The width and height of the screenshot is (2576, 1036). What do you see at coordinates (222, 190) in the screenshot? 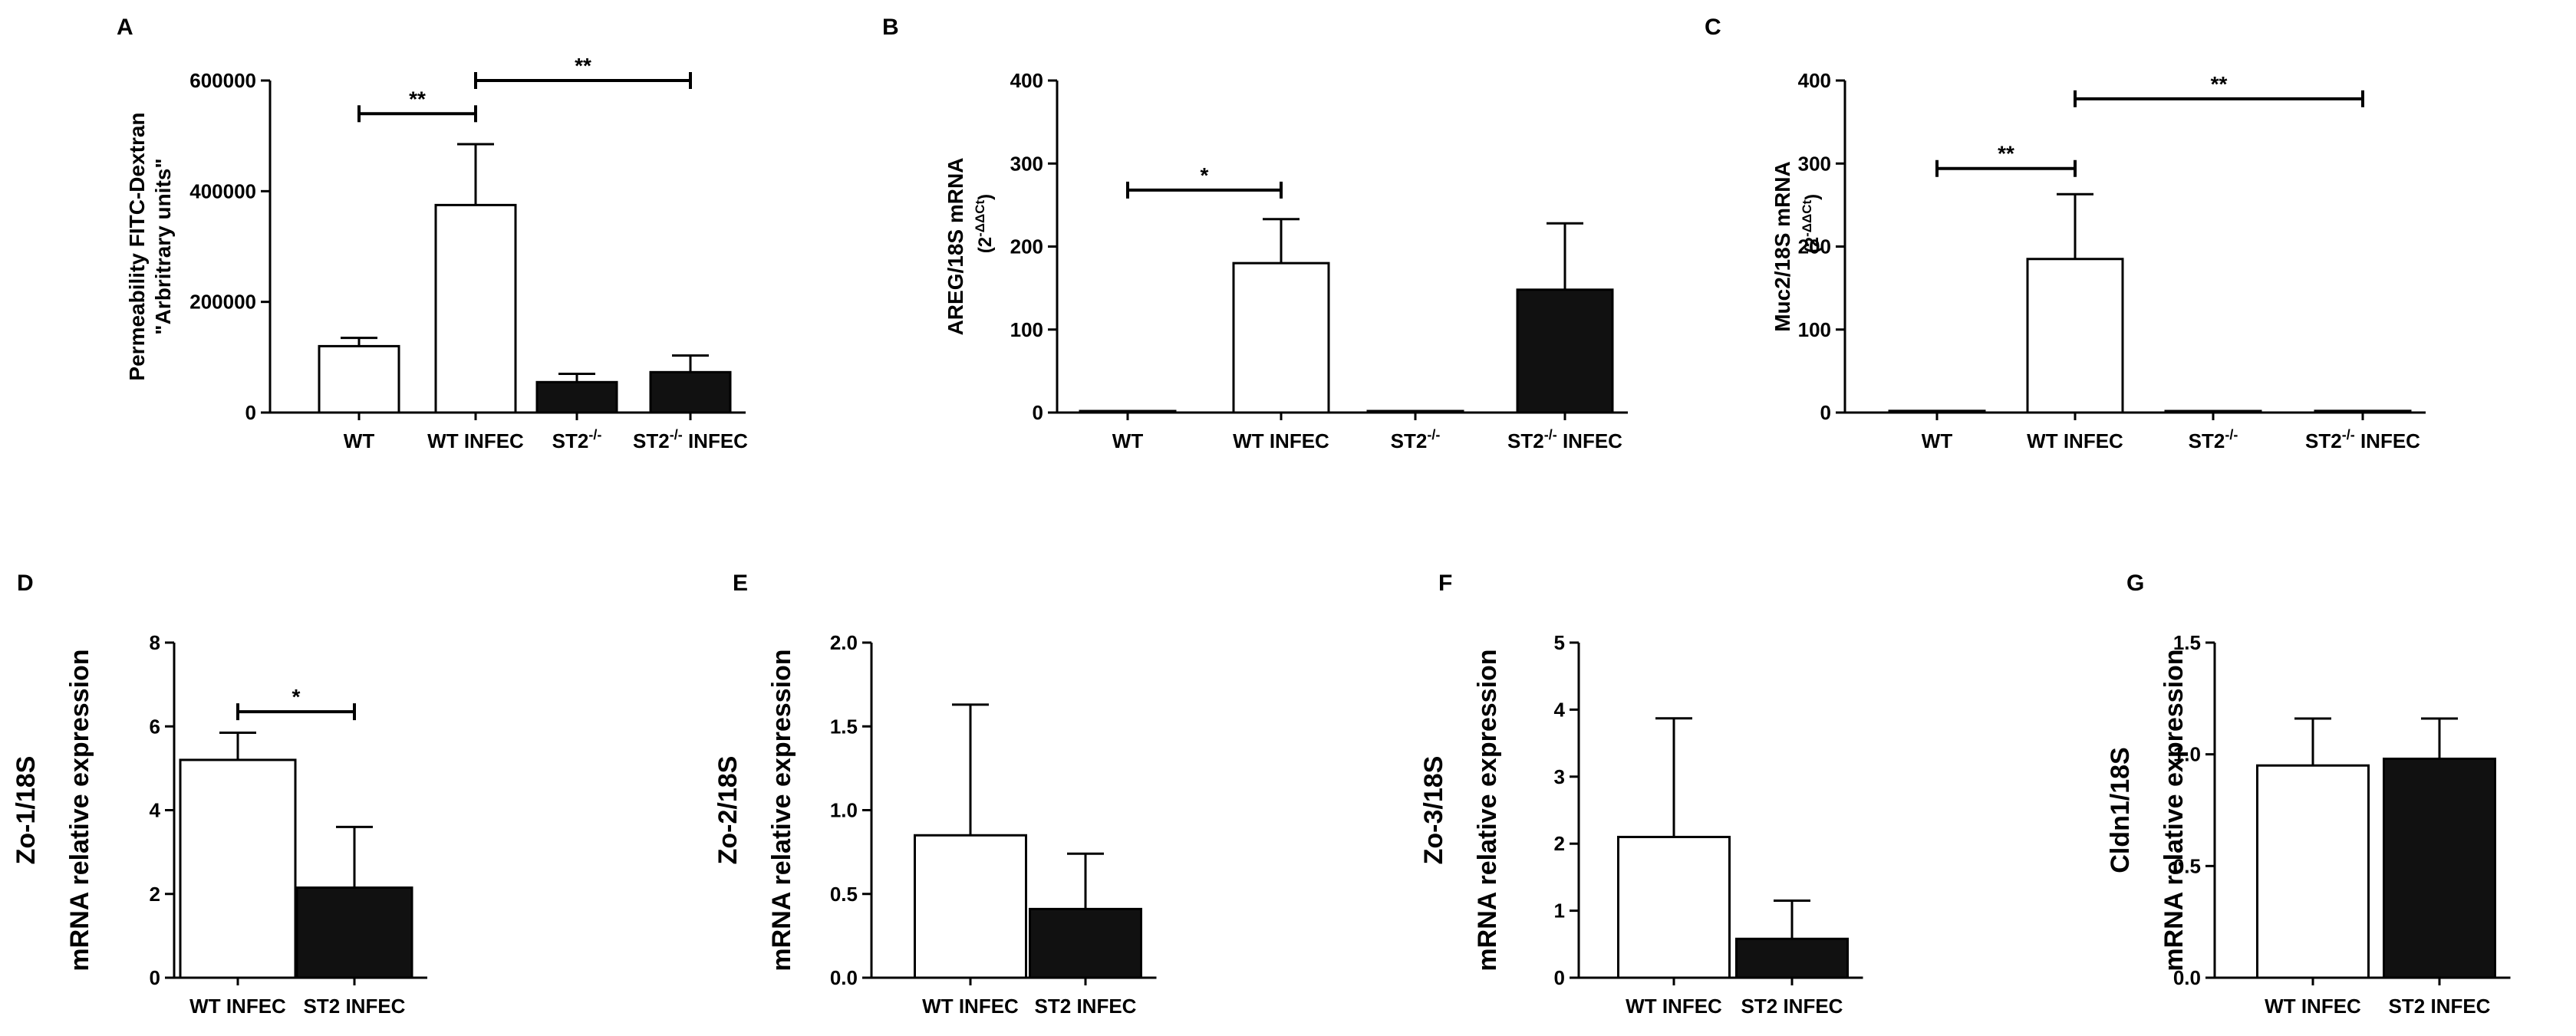
I see `y-tick-label: 400000` at bounding box center [222, 190].